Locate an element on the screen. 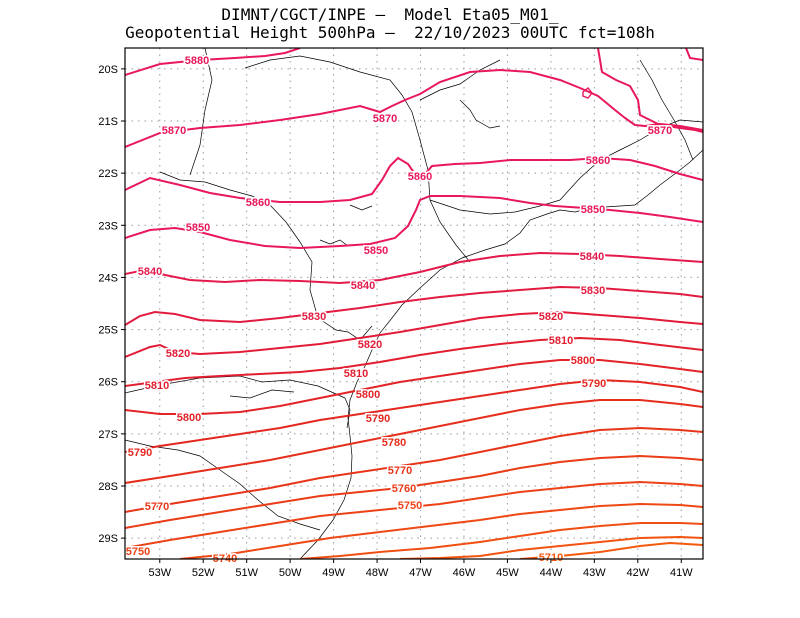 Image resolution: width=800 pixels, height=618 pixels. lon-tick-label: 48W is located at coordinates (377, 573).